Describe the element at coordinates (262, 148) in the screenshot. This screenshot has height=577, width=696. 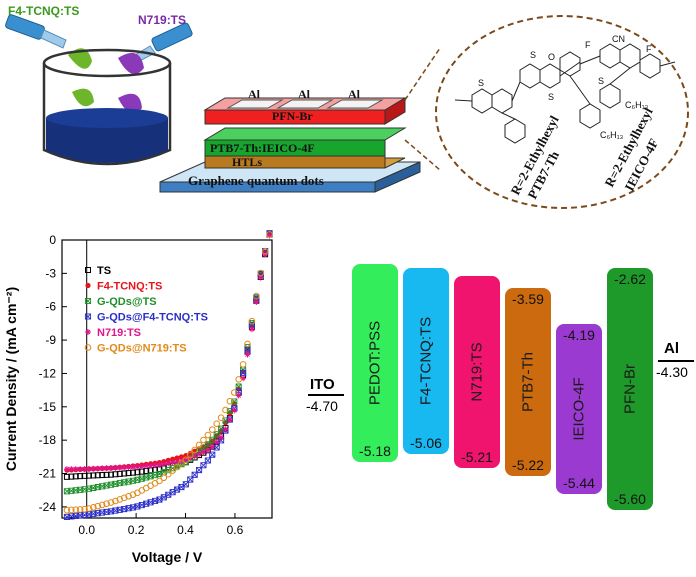
I see `active-layer-label: PTB7-Th:IEICO-4F` at that location.